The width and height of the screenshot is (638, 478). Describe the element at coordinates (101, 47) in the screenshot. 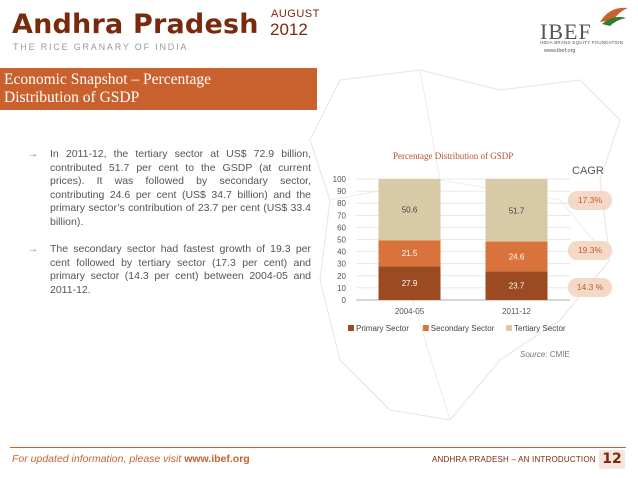

I see `state-subtitle: THE RICE GRANARY OF INDIA` at that location.